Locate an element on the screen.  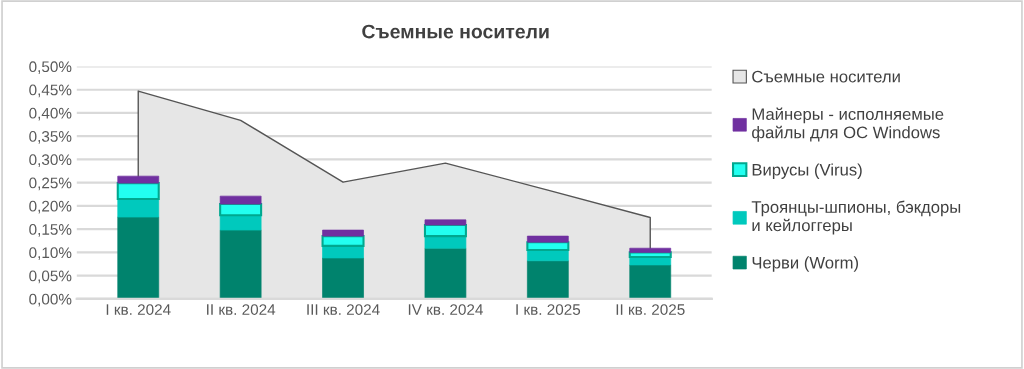
chart-title: Съемные носители is located at coordinates (455, 31).